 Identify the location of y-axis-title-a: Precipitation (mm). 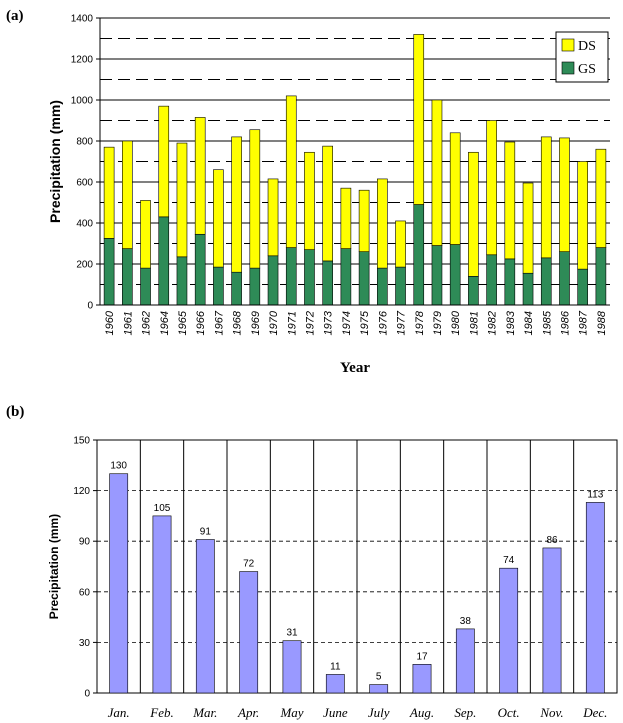
(55, 161).